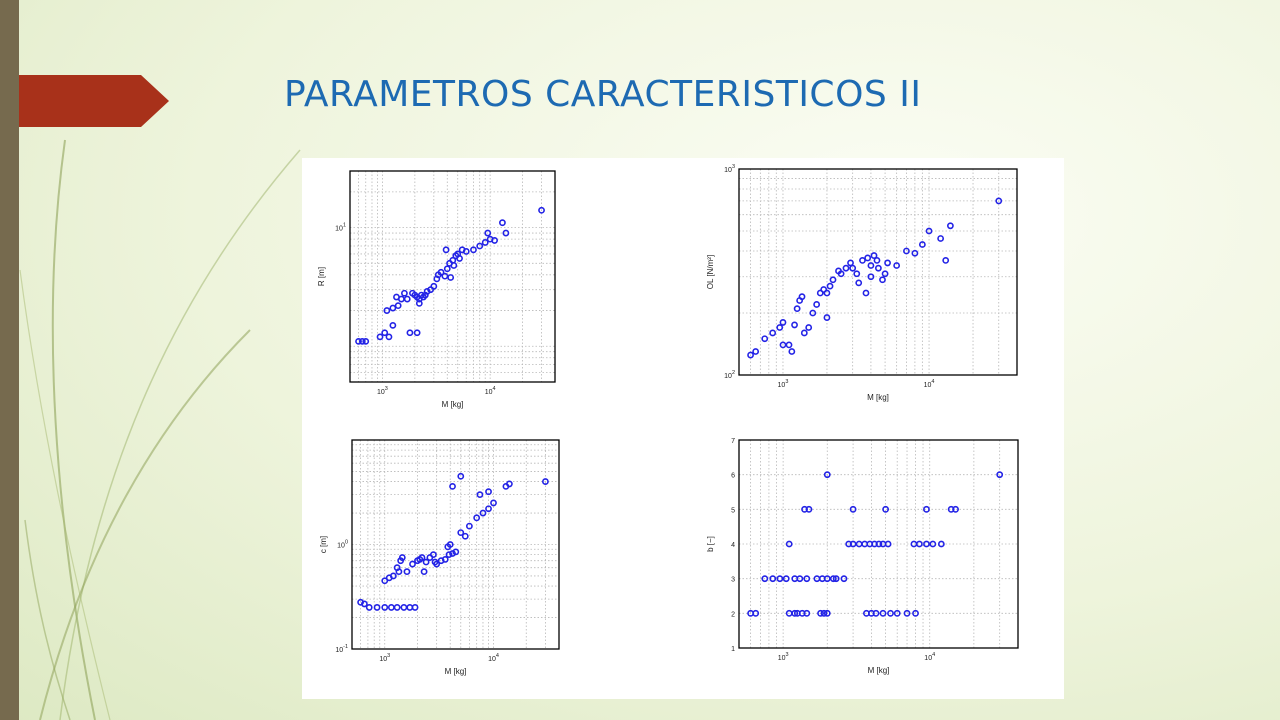 The image size is (1280, 720). Describe the element at coordinates (710, 544) in the screenshot. I see `y-axis-label: b [−]` at that location.